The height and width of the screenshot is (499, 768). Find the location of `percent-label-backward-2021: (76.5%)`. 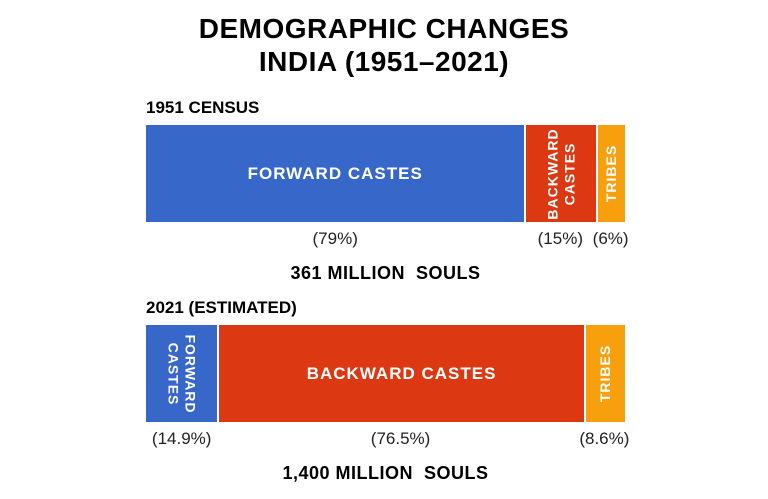

percent-label-backward-2021: (76.5%) is located at coordinates (400, 438).